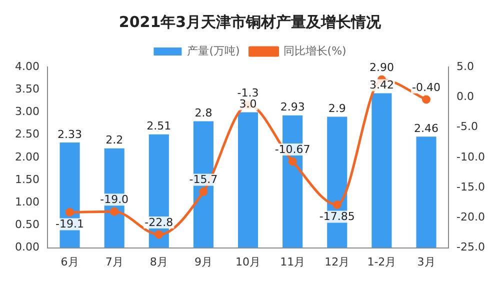  I want to click on legend-label: 产量(万吨), so click(213, 51).